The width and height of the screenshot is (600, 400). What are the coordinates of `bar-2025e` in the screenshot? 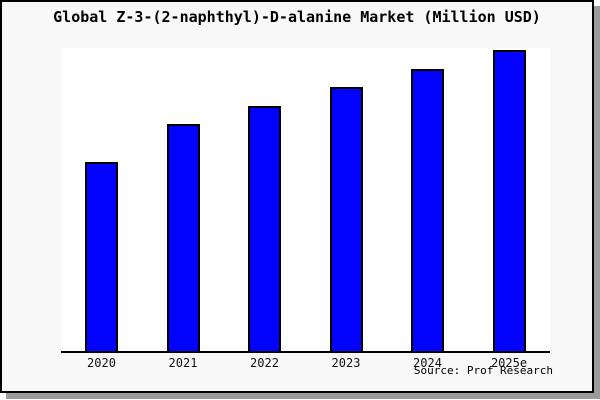 It's located at (509, 200).